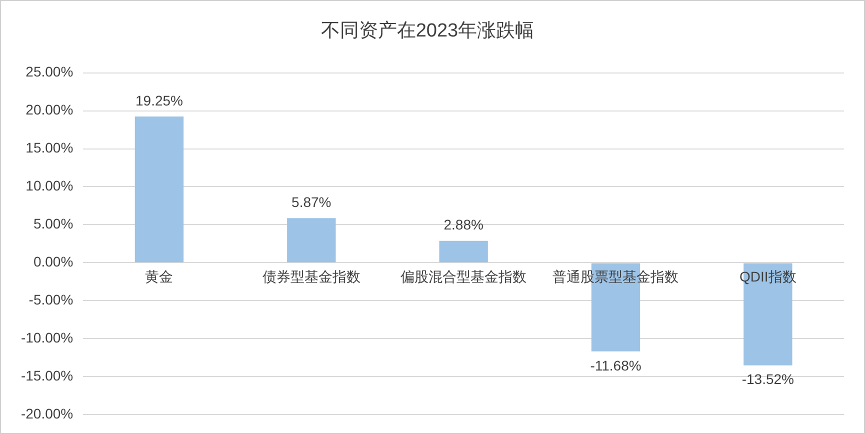 The image size is (865, 434). What do you see at coordinates (47, 338) in the screenshot?
I see `y-tick-label: -10.00%` at bounding box center [47, 338].